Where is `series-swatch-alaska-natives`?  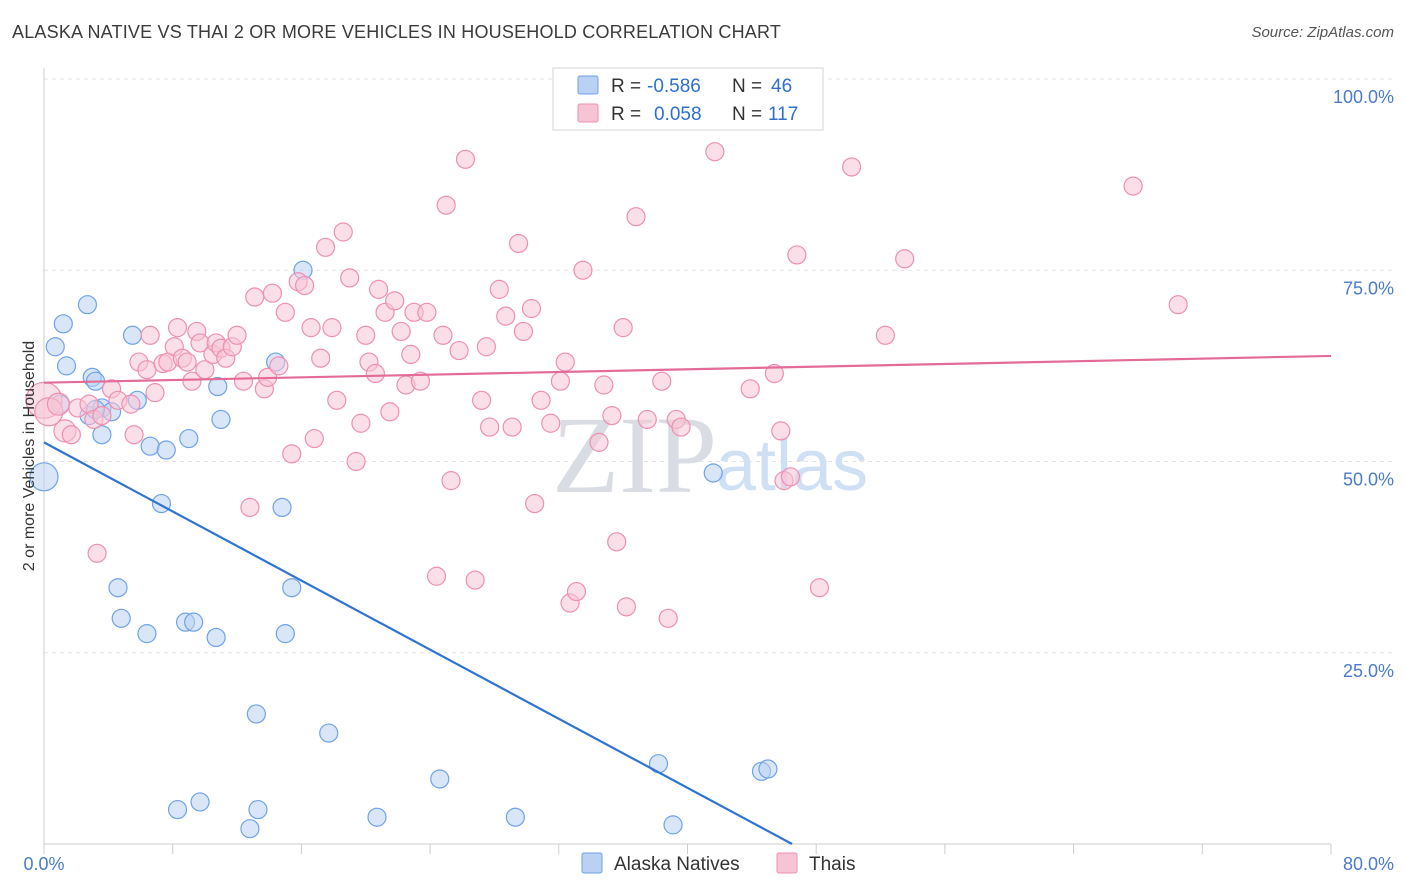 series-swatch-alaska-natives is located at coordinates (592, 863).